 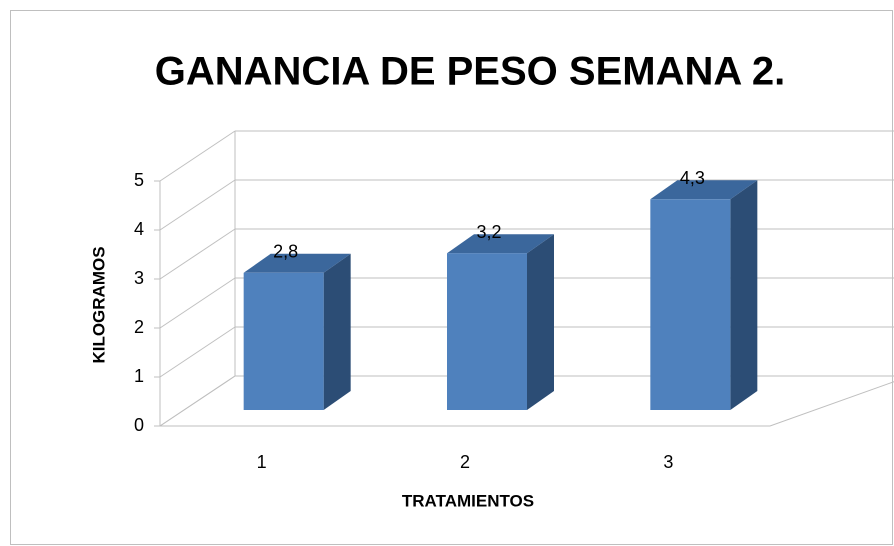 I want to click on y-tick-label: 5, so click(x=139, y=180).